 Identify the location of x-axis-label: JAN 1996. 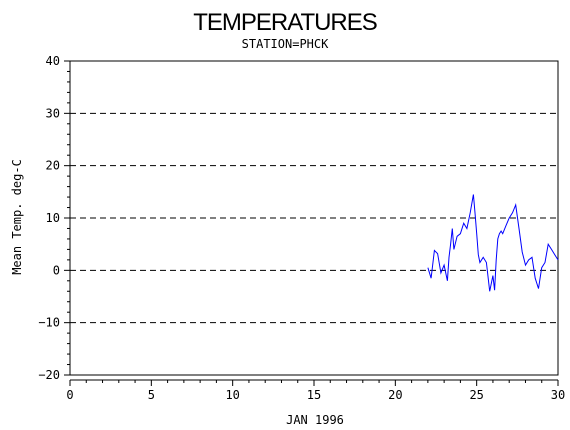
(315, 420).